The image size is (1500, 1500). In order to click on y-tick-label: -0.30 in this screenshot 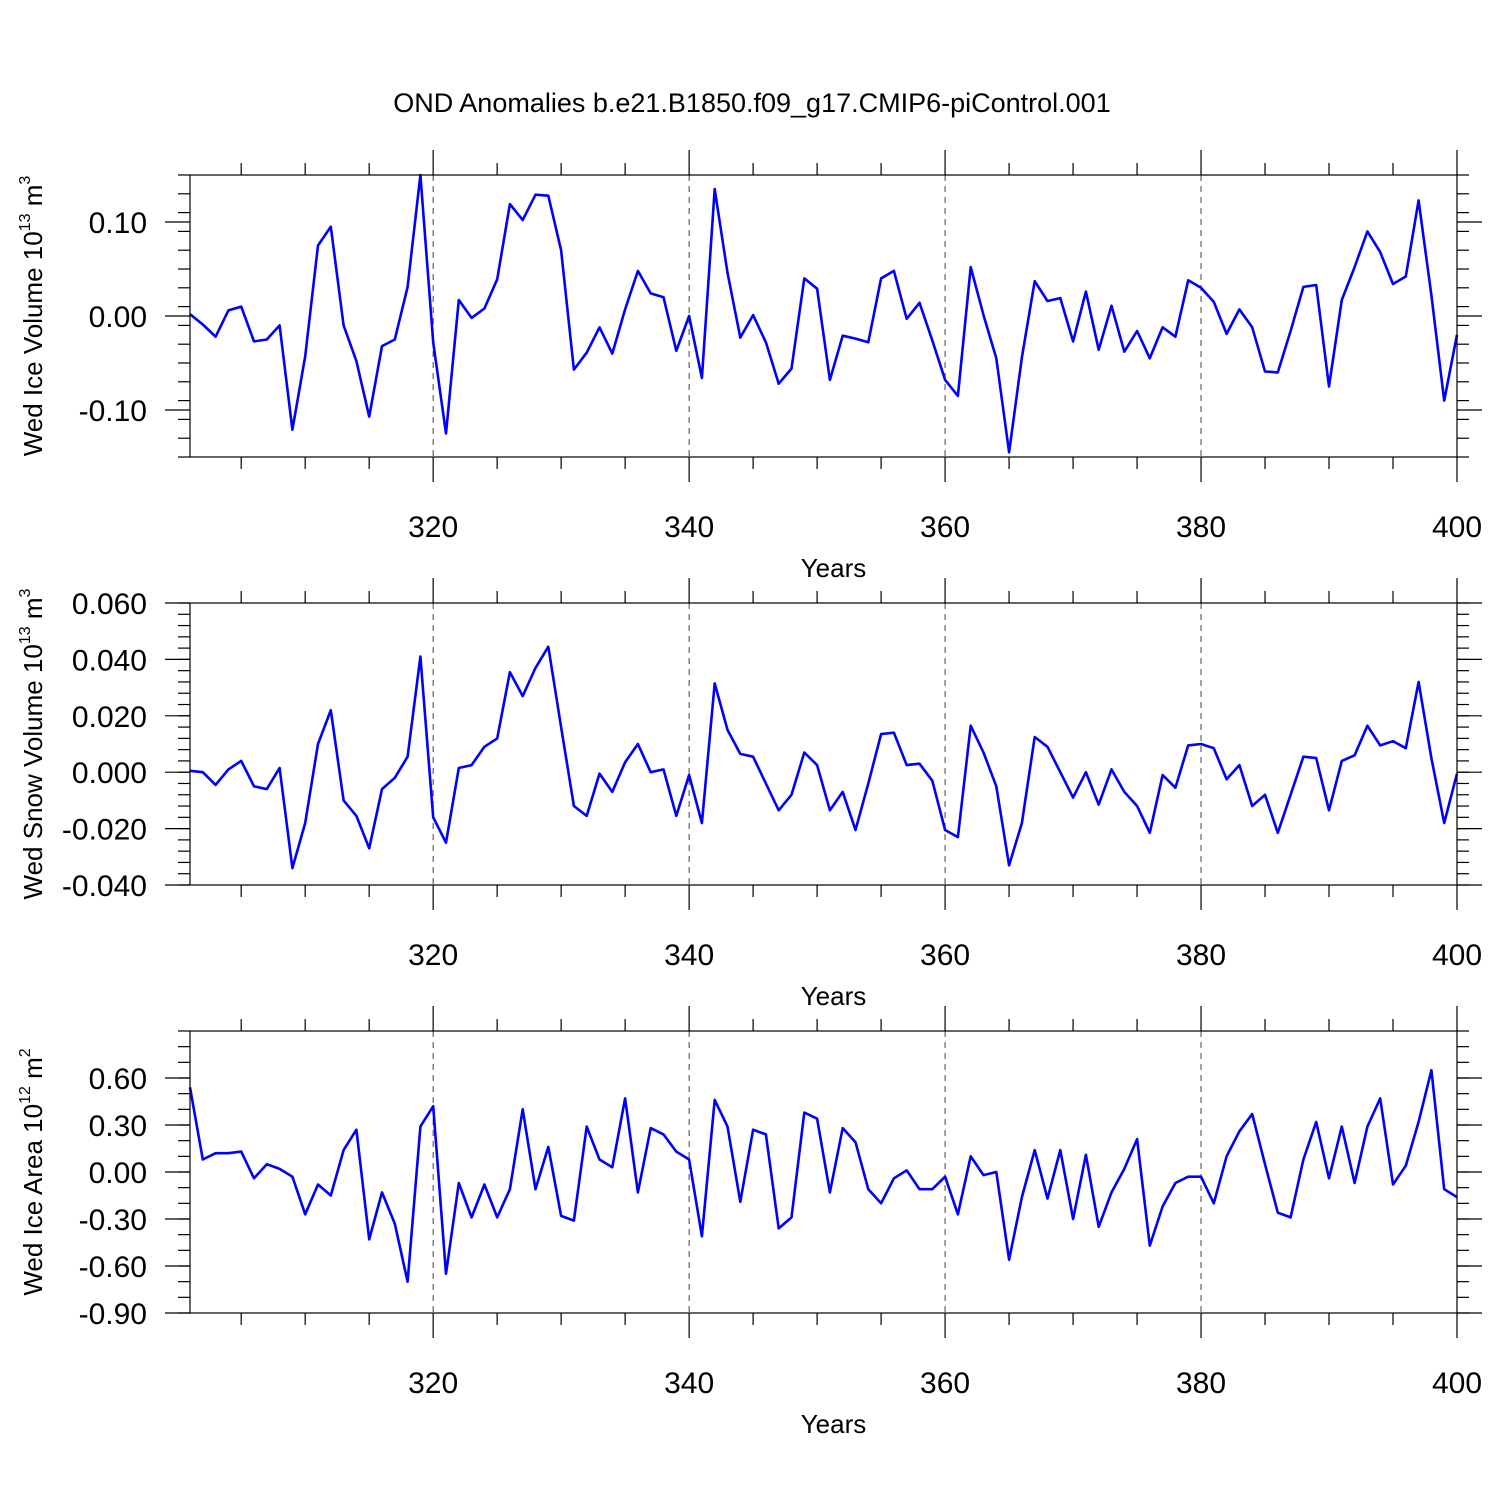, I will do `click(113, 1220)`.